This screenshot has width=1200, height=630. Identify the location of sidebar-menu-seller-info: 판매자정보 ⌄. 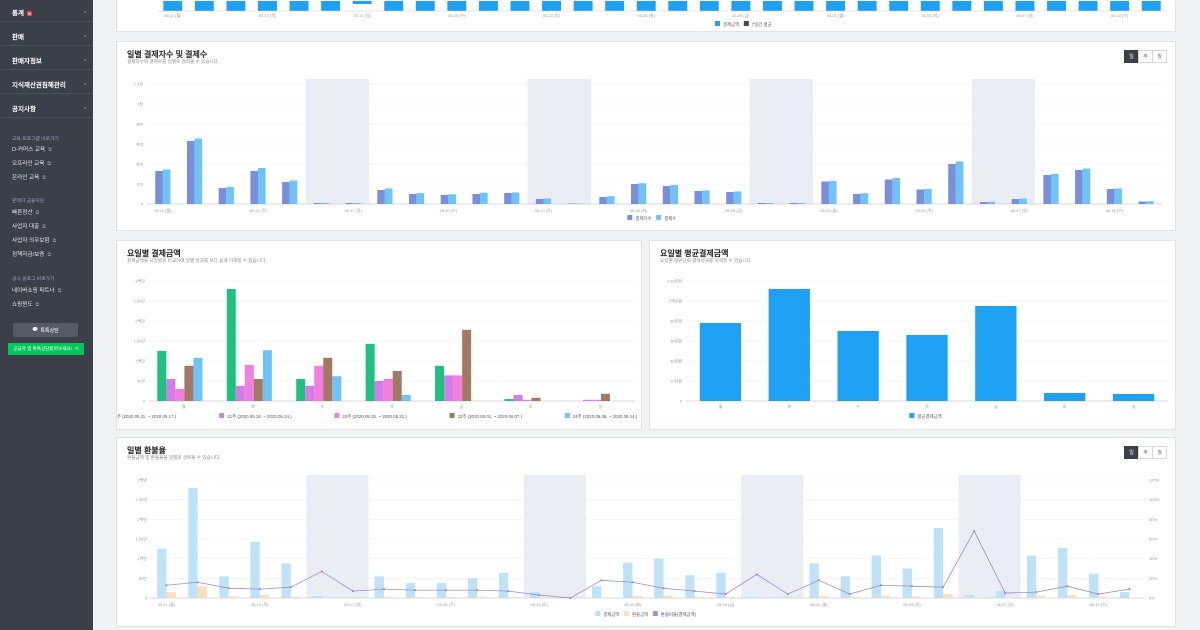
(50, 60).